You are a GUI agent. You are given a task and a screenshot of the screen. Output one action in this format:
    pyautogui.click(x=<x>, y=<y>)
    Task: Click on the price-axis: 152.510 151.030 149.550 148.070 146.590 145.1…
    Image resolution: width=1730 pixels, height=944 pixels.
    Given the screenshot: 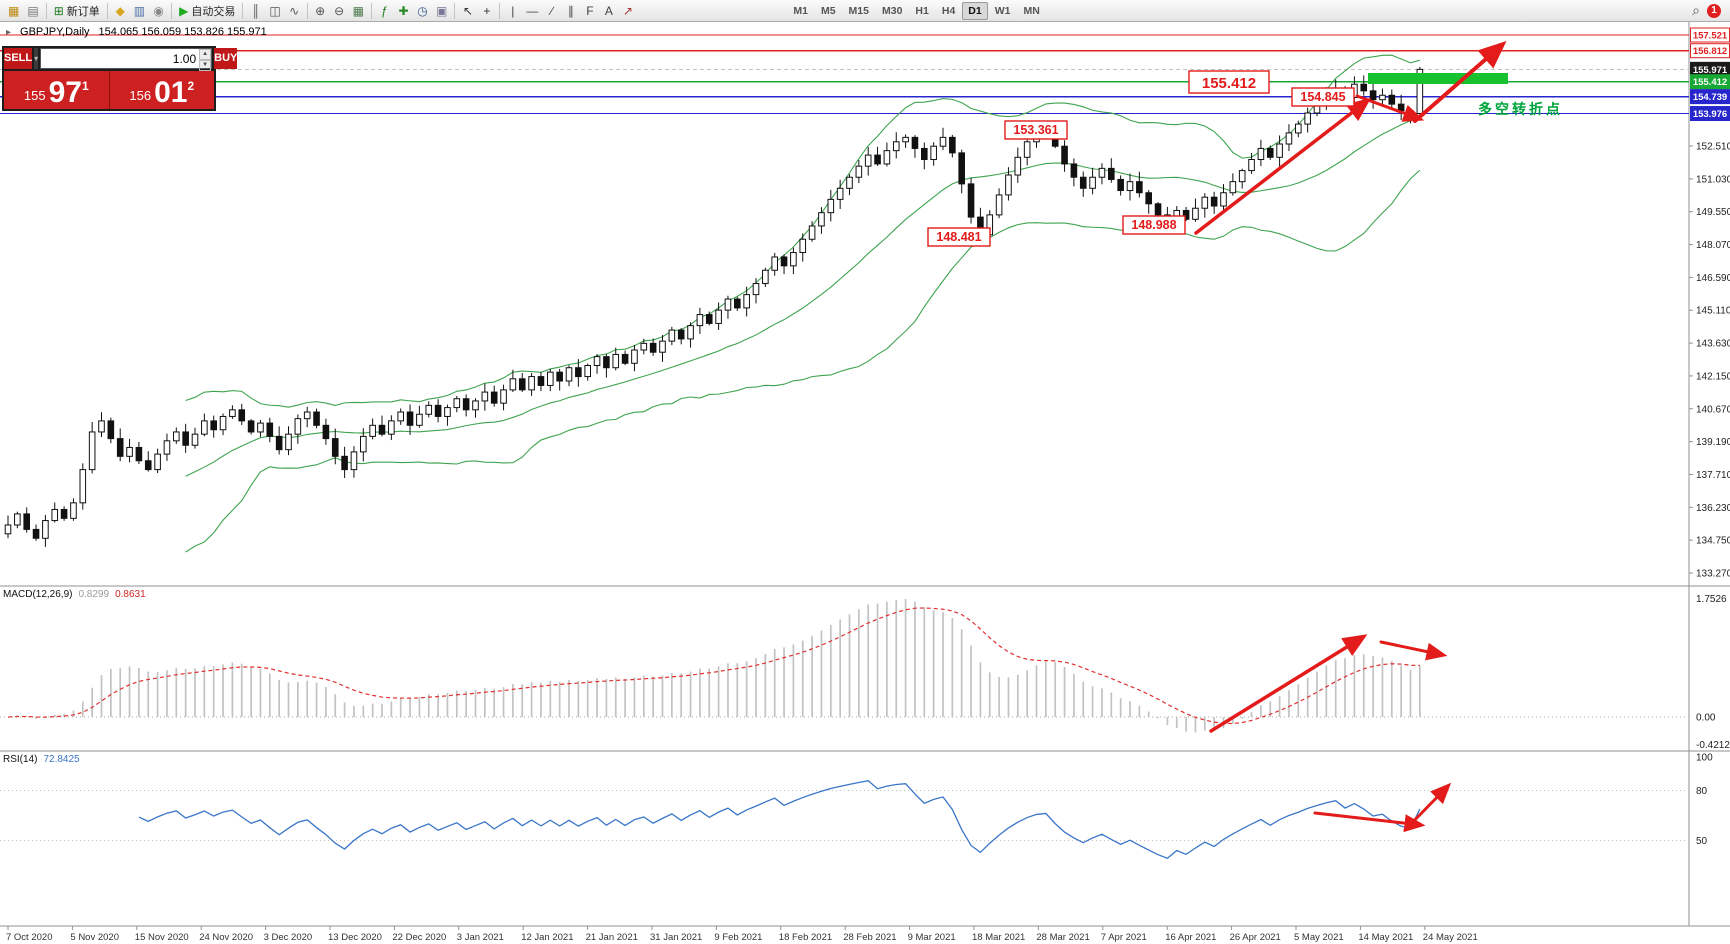 What is the action you would take?
    pyautogui.click(x=1709, y=494)
    